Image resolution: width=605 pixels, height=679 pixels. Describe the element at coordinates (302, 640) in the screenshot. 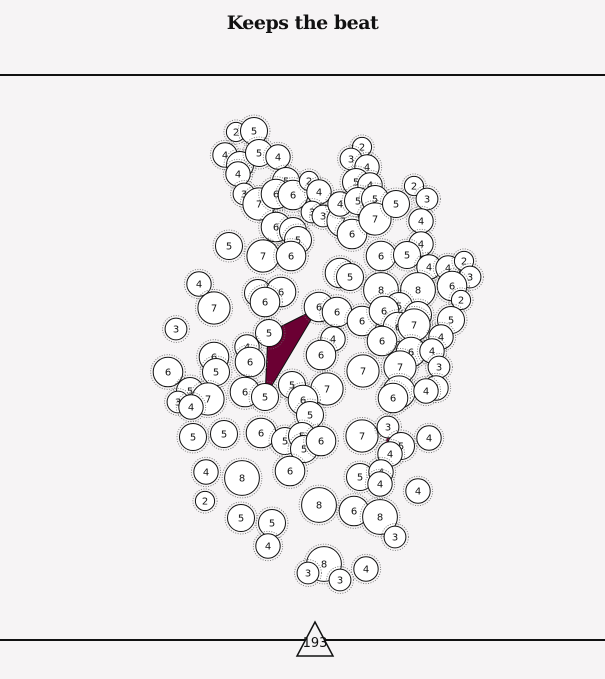

I see `bottom-divider` at that location.